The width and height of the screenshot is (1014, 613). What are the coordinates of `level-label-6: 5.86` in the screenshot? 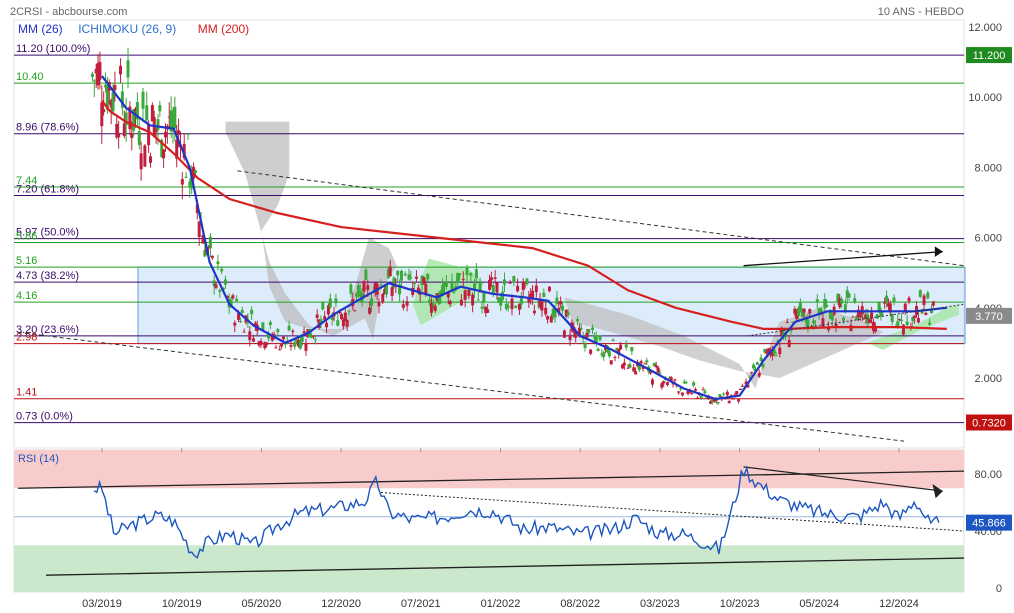 It's located at (26, 237).